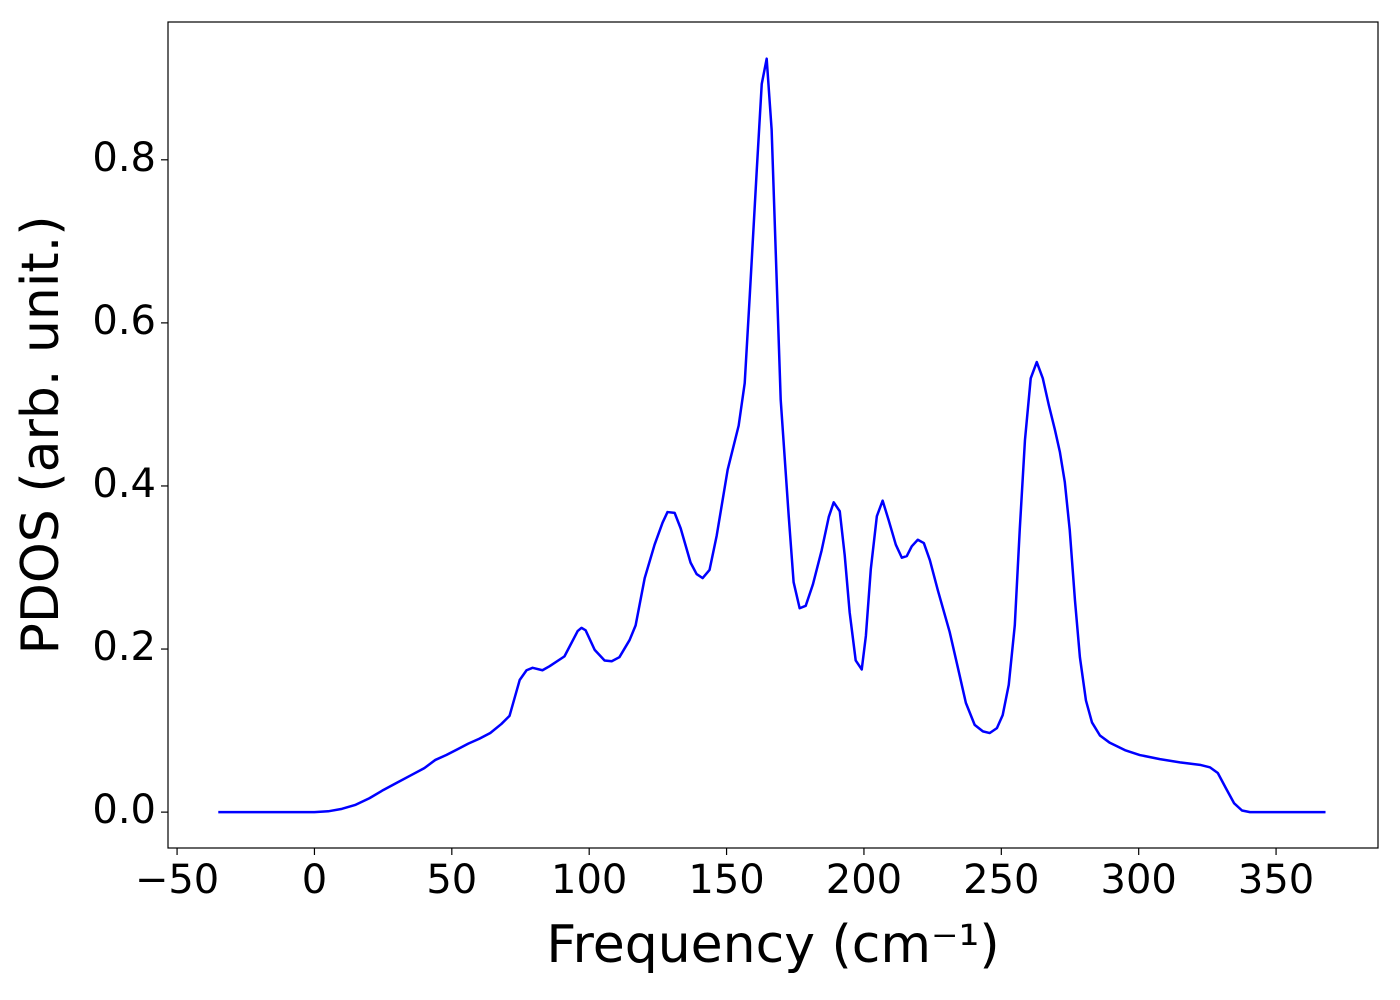 The height and width of the screenshot is (1000, 1400). Describe the element at coordinates (124, 321) in the screenshot. I see `y-tick-label: 0.6` at that location.